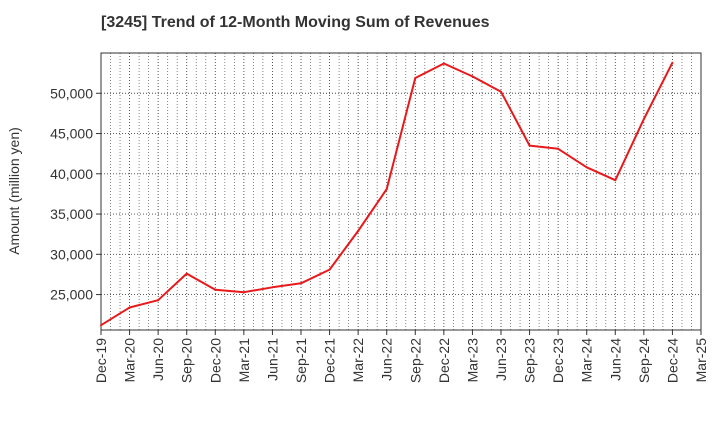 This screenshot has width=720, height=440. What do you see at coordinates (71, 295) in the screenshot?
I see `y-tick-label: 25,000` at bounding box center [71, 295].